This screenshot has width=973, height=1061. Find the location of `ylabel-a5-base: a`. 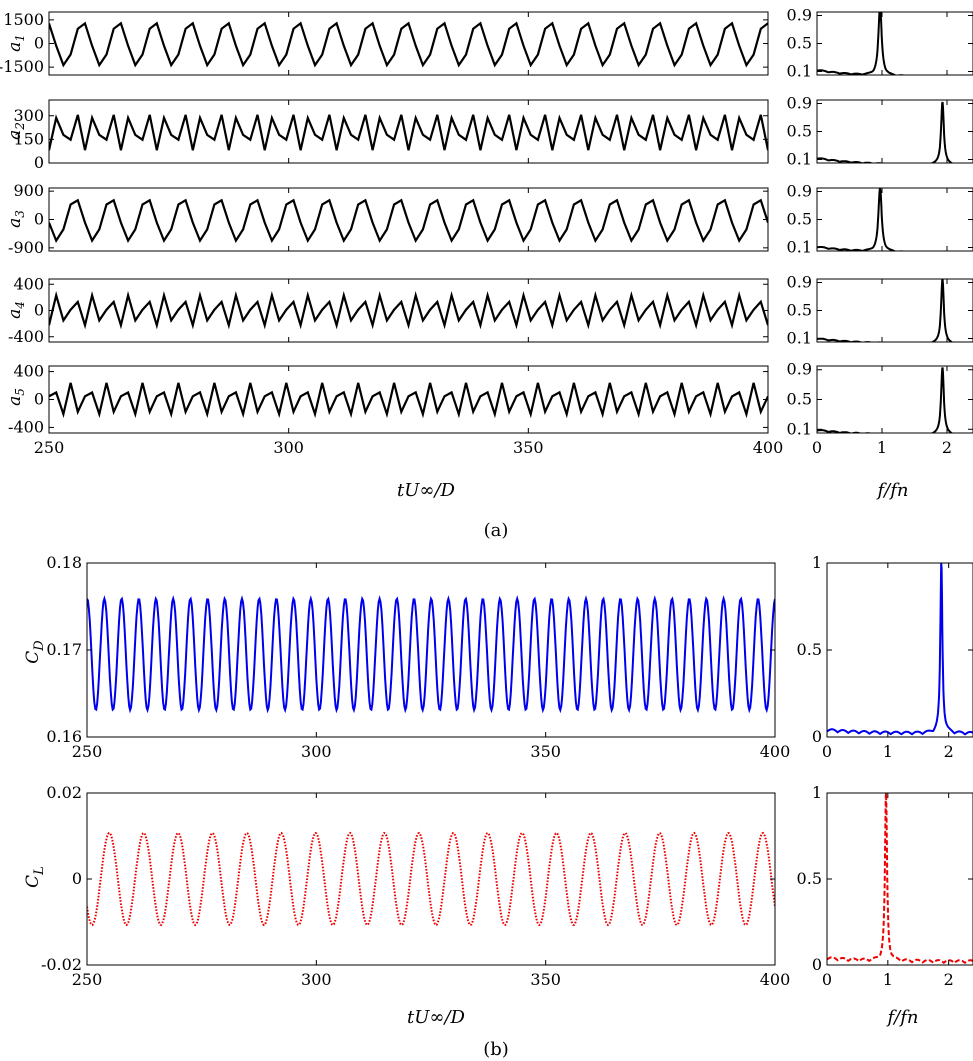

ylabel-a5-base: a is located at coordinates (15, 401).